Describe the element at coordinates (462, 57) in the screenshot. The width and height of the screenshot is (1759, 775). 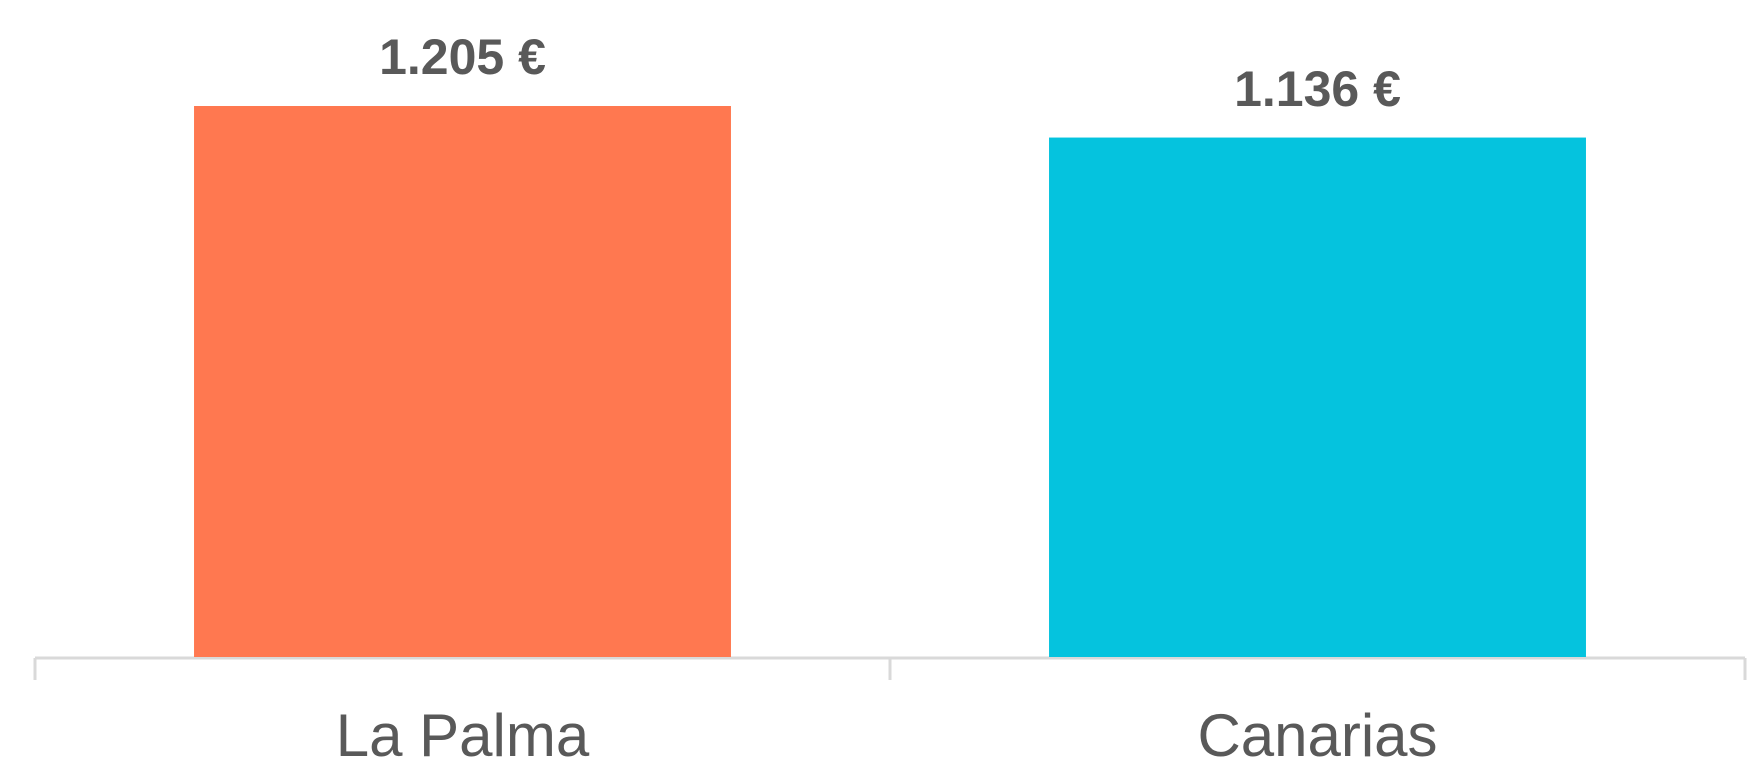
I see `value-label: 1.205 €` at that location.